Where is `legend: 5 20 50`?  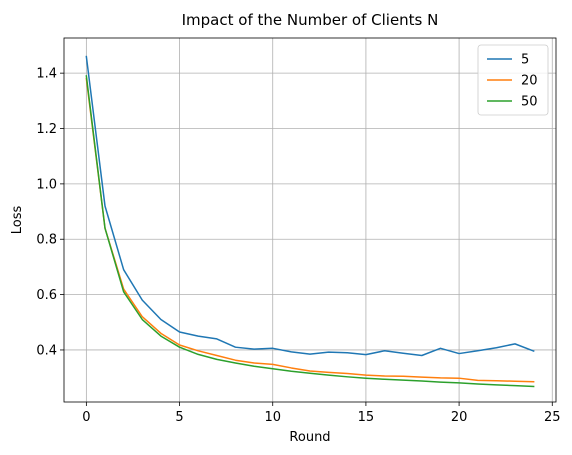
legend: 5 20 50 is located at coordinates (513, 80).